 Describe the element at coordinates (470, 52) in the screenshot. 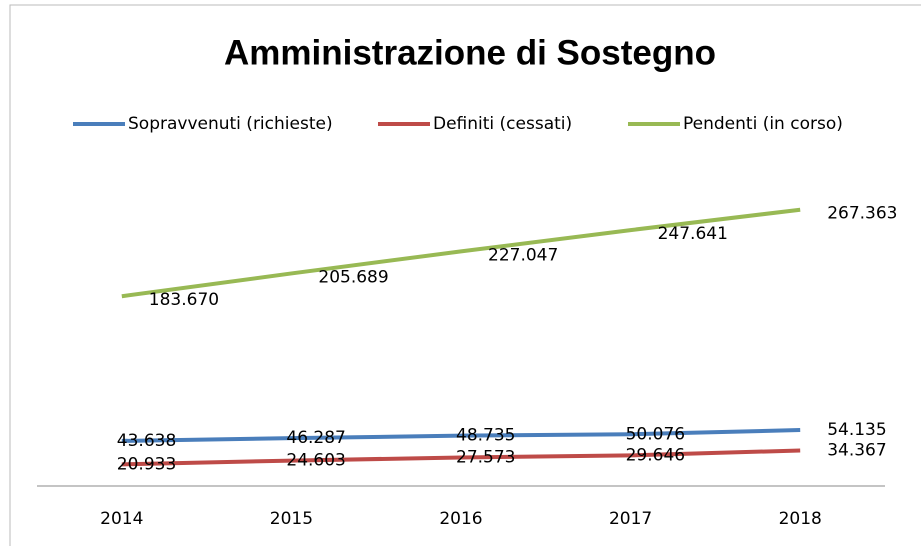

I see `chart-title: Amministrazione di Sostegno` at that location.